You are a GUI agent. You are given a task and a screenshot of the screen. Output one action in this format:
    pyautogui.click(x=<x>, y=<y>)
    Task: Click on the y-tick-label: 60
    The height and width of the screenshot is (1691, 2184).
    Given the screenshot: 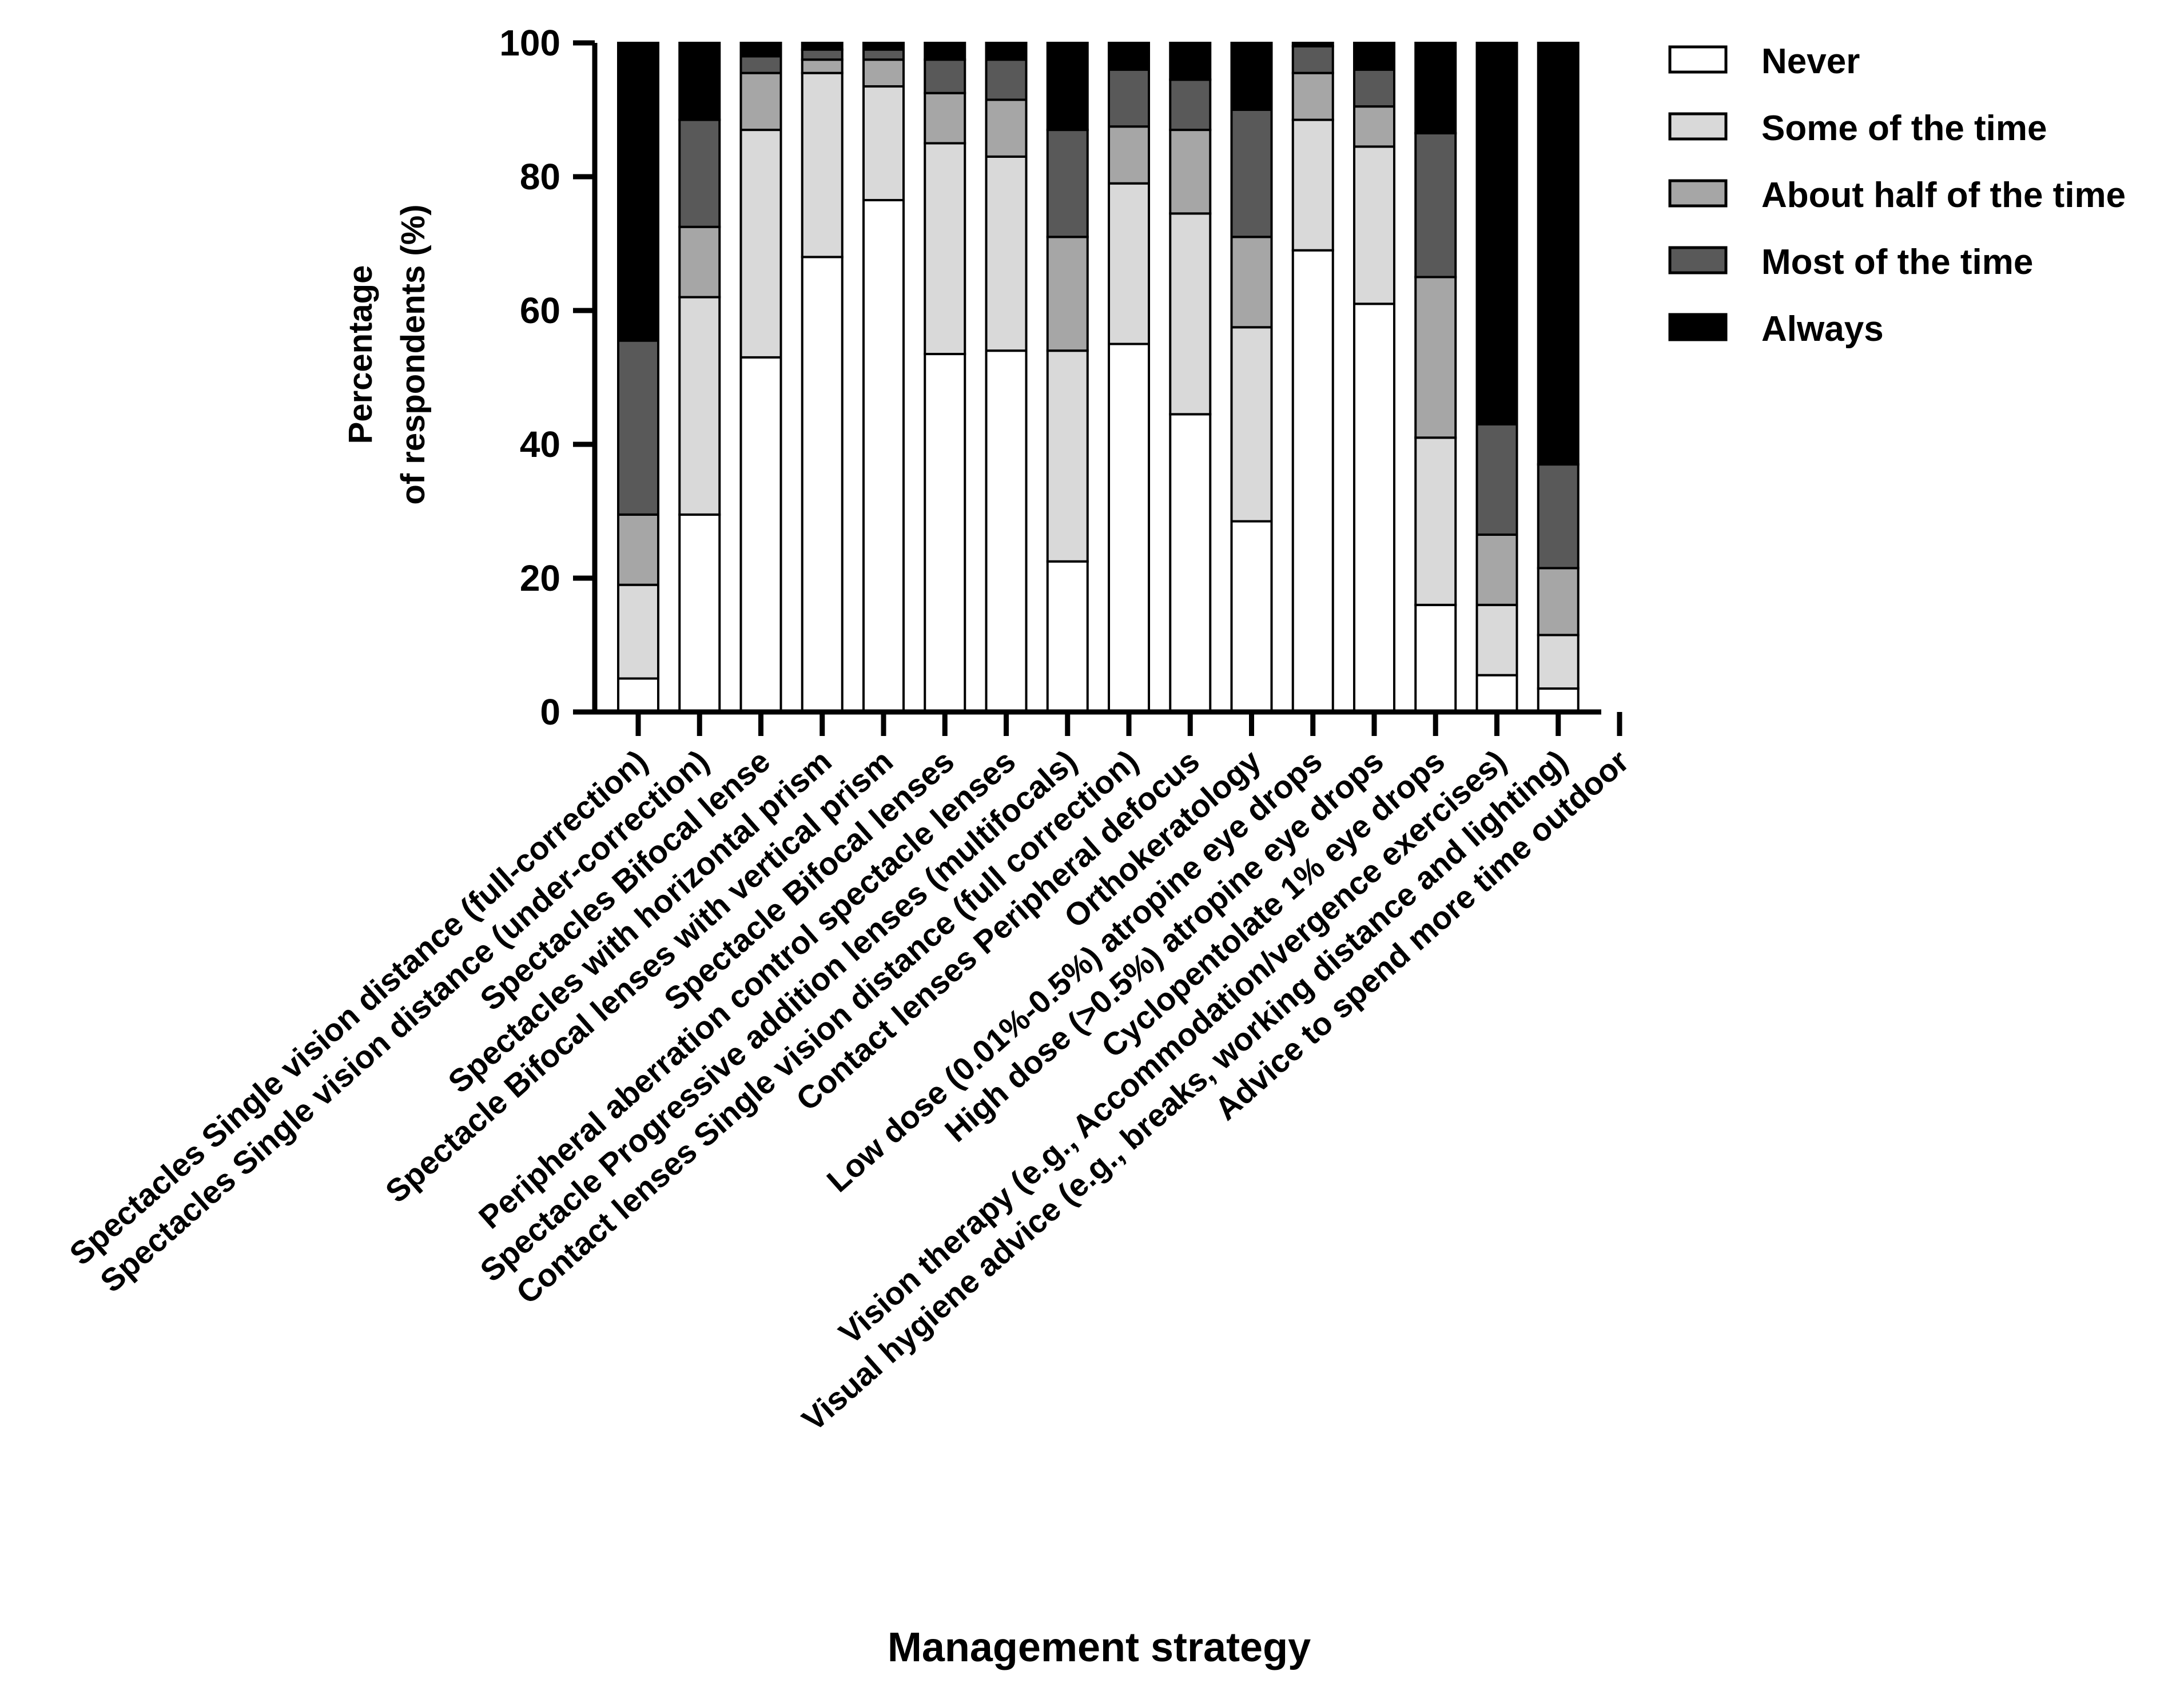 What is the action you would take?
    pyautogui.click(x=540, y=310)
    